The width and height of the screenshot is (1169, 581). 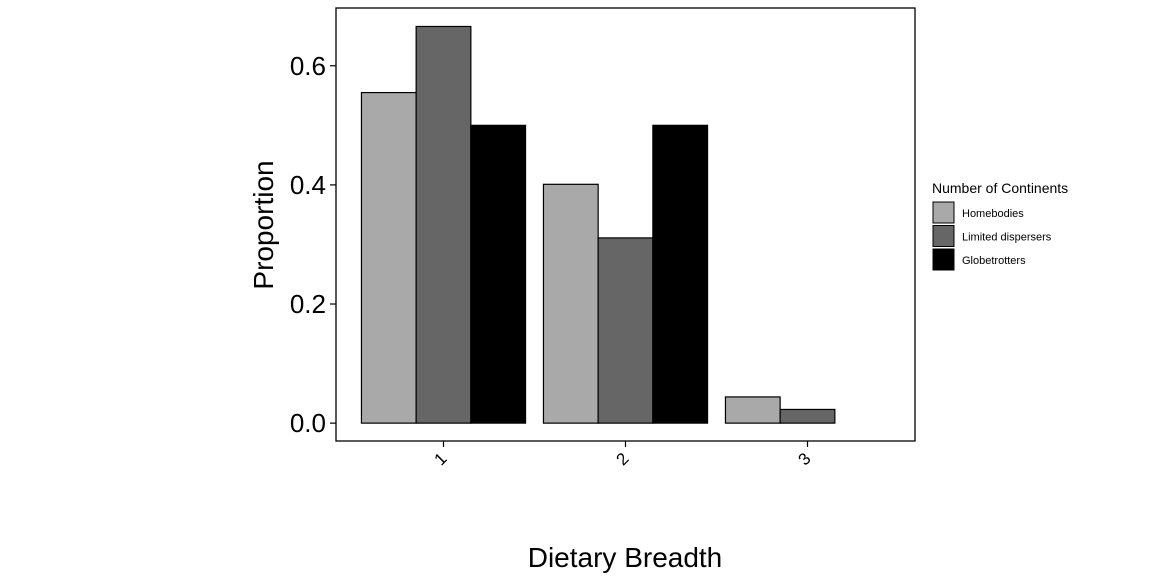 What do you see at coordinates (308, 66) in the screenshot?
I see `y-tick-label: 0.6` at bounding box center [308, 66].